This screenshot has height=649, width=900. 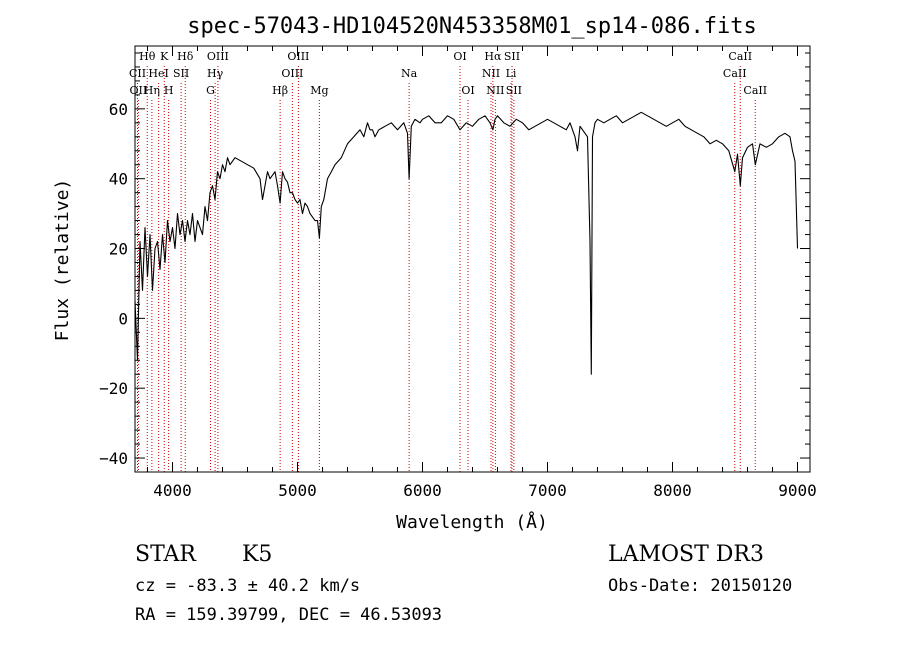 What do you see at coordinates (292, 73) in the screenshot?
I see `line-label-13: OIII` at bounding box center [292, 73].